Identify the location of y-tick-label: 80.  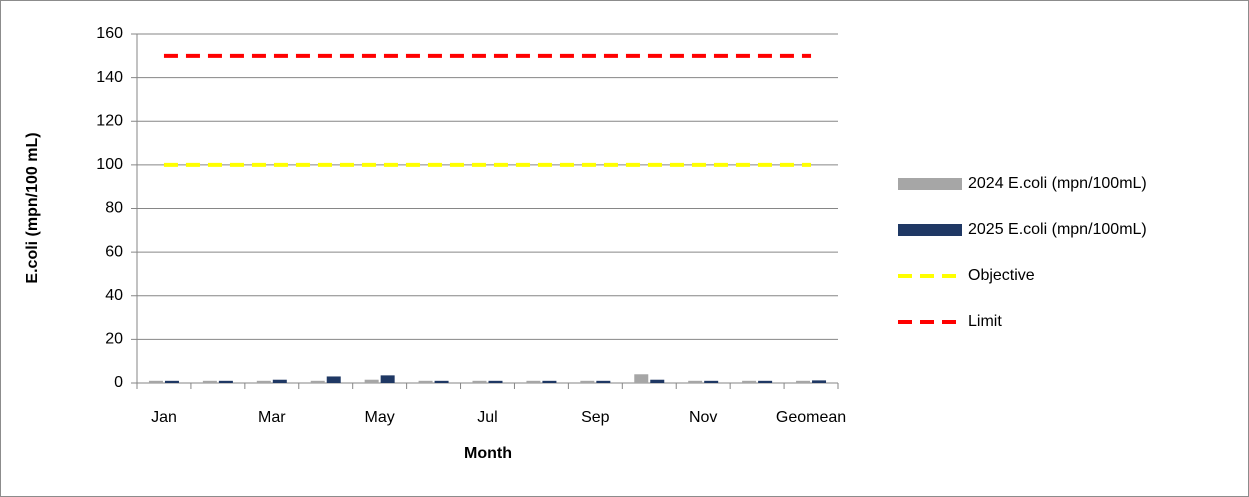
(114, 208).